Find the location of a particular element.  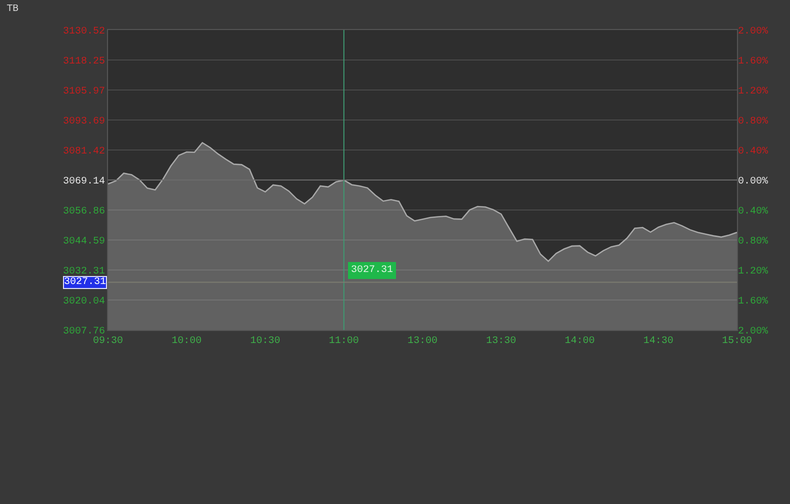

y-tick-label: 3130.52 is located at coordinates (83, 32).